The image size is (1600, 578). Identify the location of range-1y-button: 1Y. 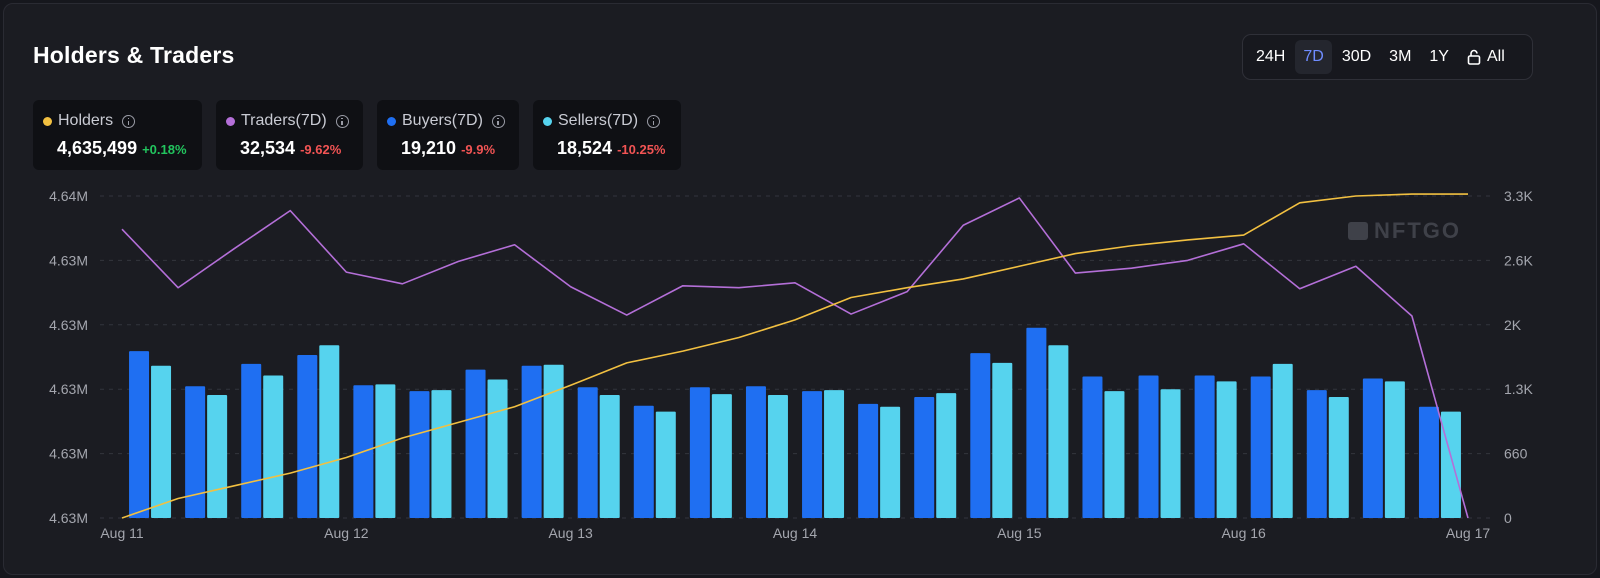
(1439, 56).